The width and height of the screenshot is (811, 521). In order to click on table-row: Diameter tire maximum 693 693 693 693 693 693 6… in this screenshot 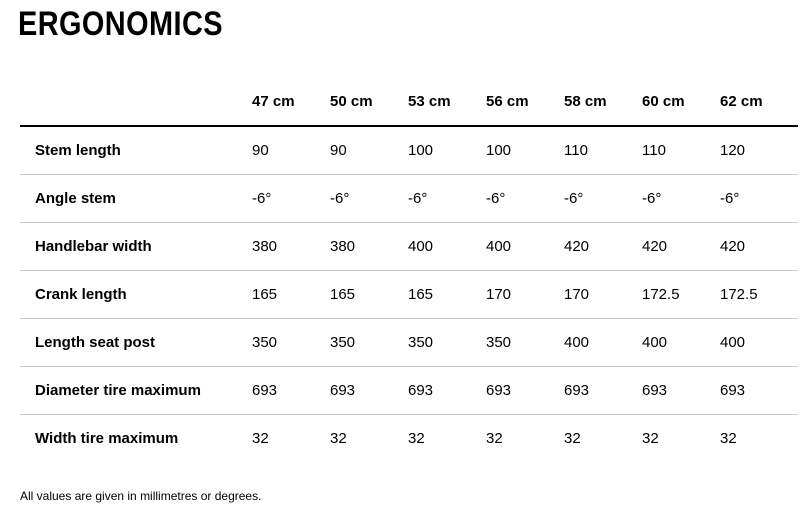, I will do `click(409, 390)`.